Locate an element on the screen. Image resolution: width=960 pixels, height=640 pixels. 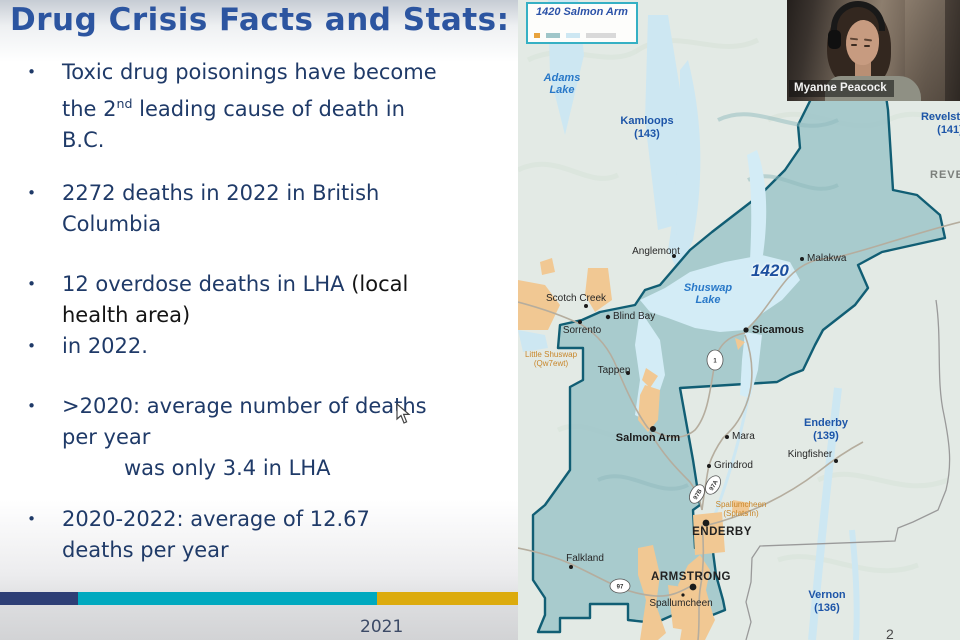
map-label-scotch-creek: Scotch Creek is located at coordinates (576, 298).